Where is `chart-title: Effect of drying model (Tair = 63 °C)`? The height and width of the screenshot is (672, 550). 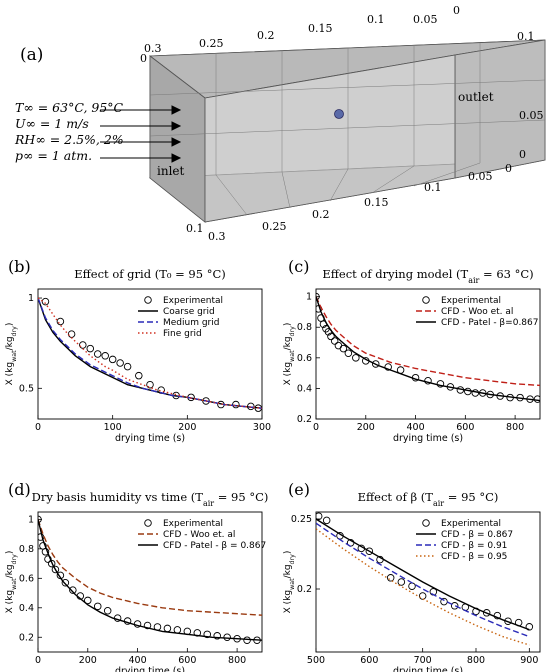 chart-title: Effect of drying model (Tair = 63 °C) is located at coordinates (427, 276).